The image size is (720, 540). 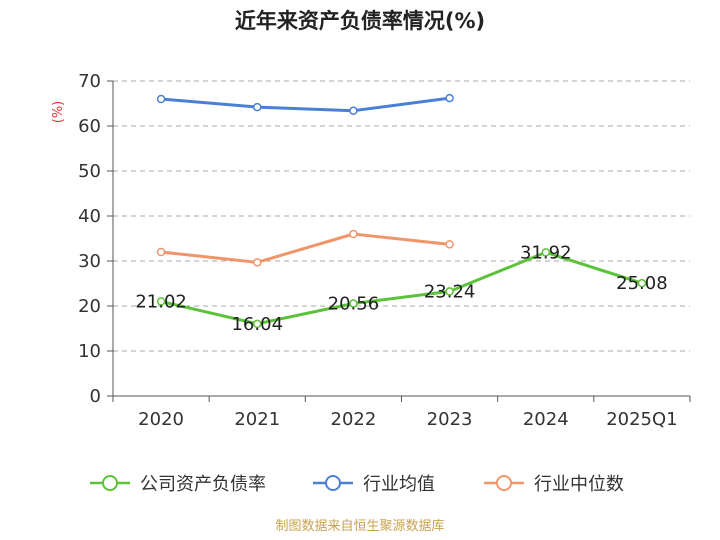 What do you see at coordinates (360, 21) in the screenshot?
I see `chart-title: 近年来资产负债率情况(%)` at bounding box center [360, 21].